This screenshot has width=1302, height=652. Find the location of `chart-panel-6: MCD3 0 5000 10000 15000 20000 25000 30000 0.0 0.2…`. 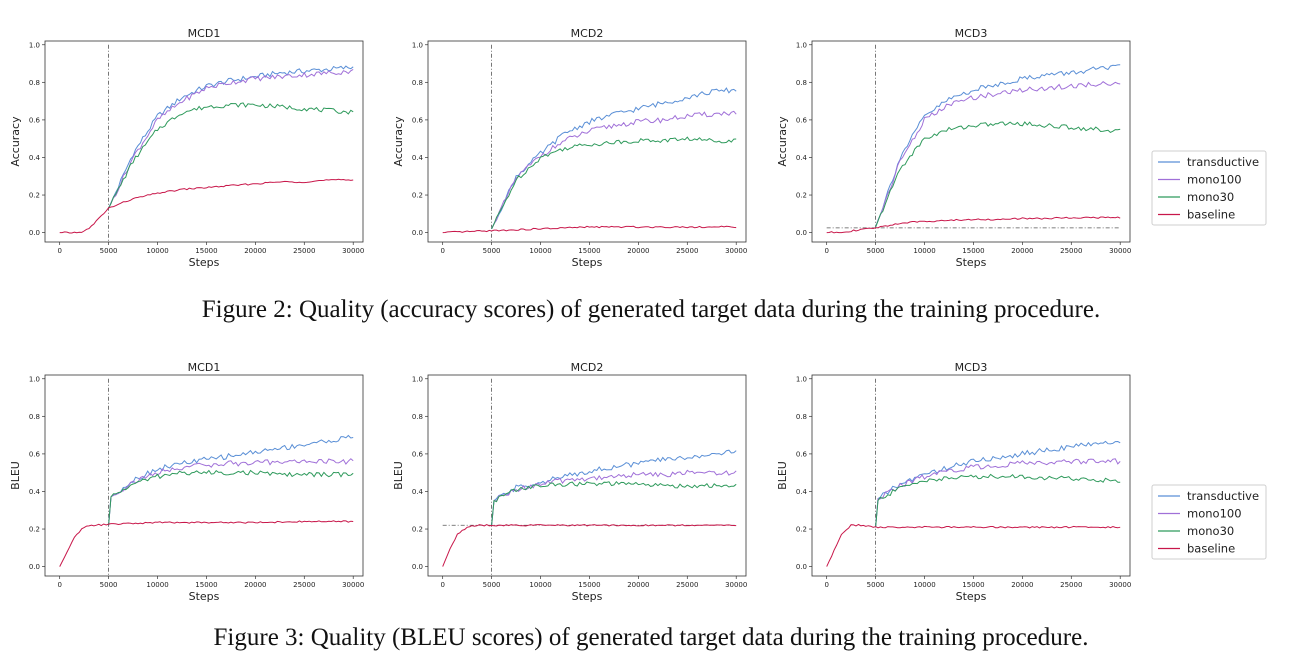

chart-panel-6: MCD3 0 5000 10000 15000 20000 25000 30000 0.0 0.2… is located at coordinates (953, 482).